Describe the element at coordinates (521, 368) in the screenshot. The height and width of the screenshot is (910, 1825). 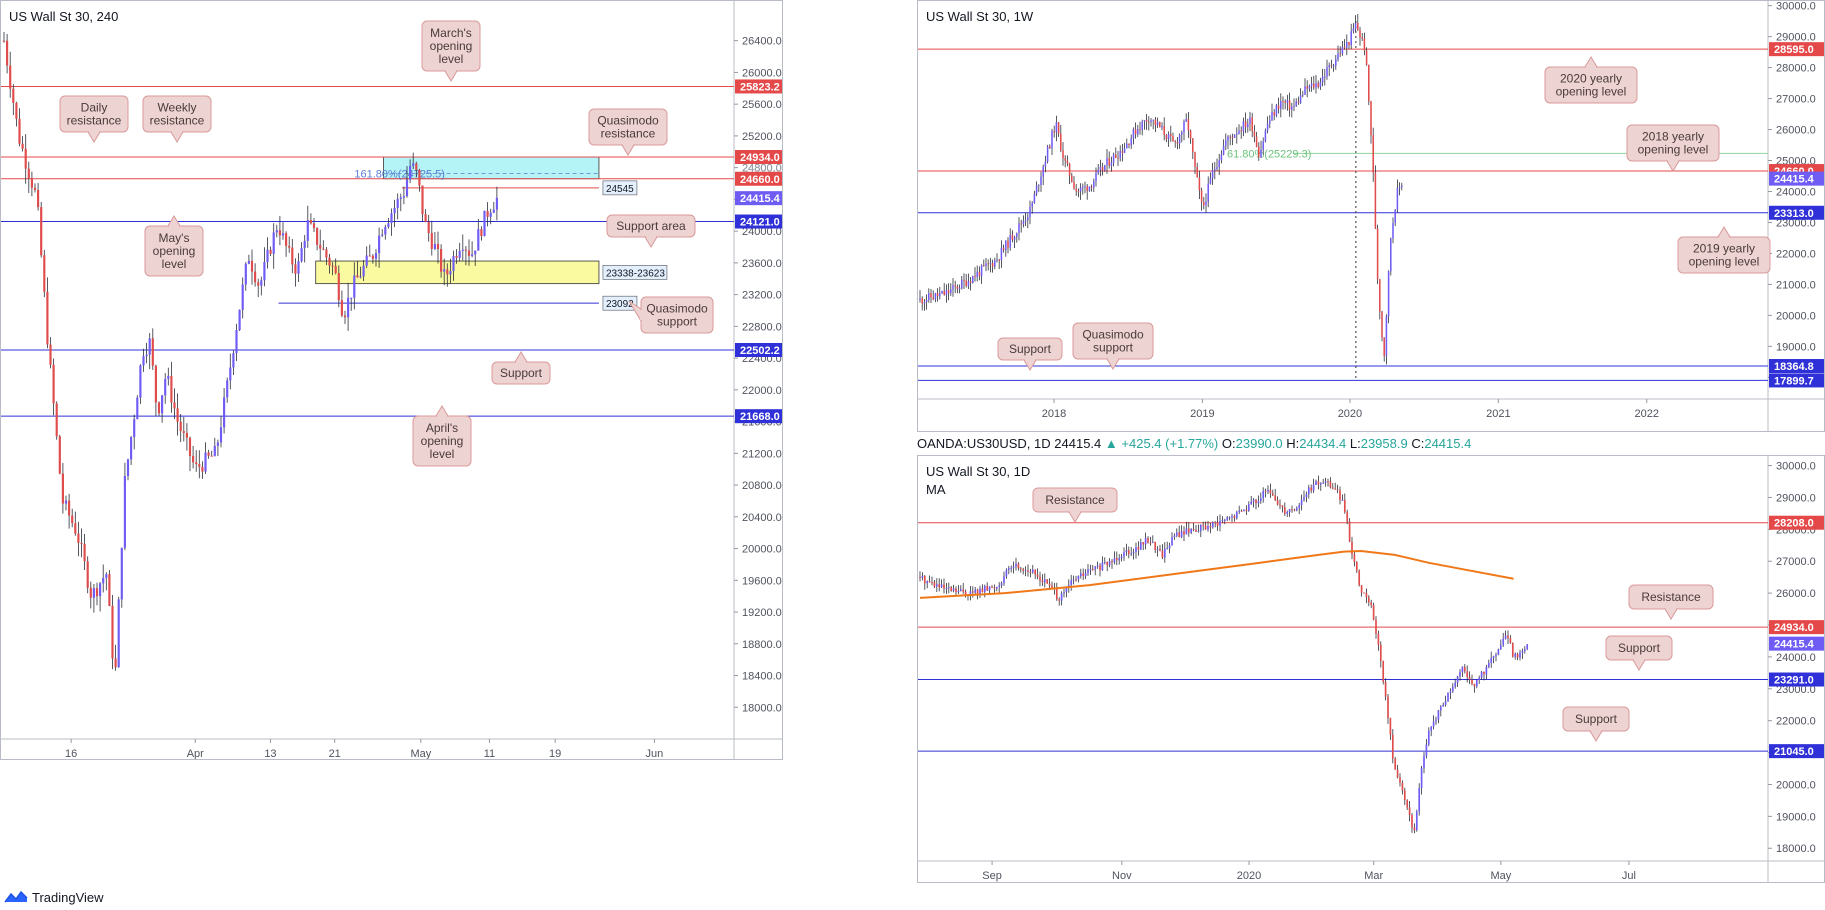
I see `annotation-callout: Support` at that location.